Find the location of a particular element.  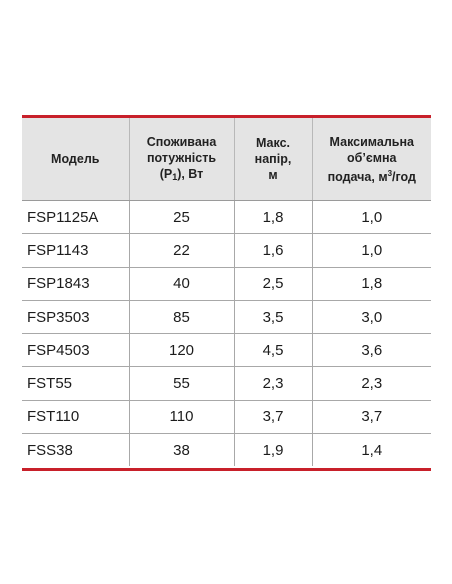

cell-power: 55 is located at coordinates (181, 383).